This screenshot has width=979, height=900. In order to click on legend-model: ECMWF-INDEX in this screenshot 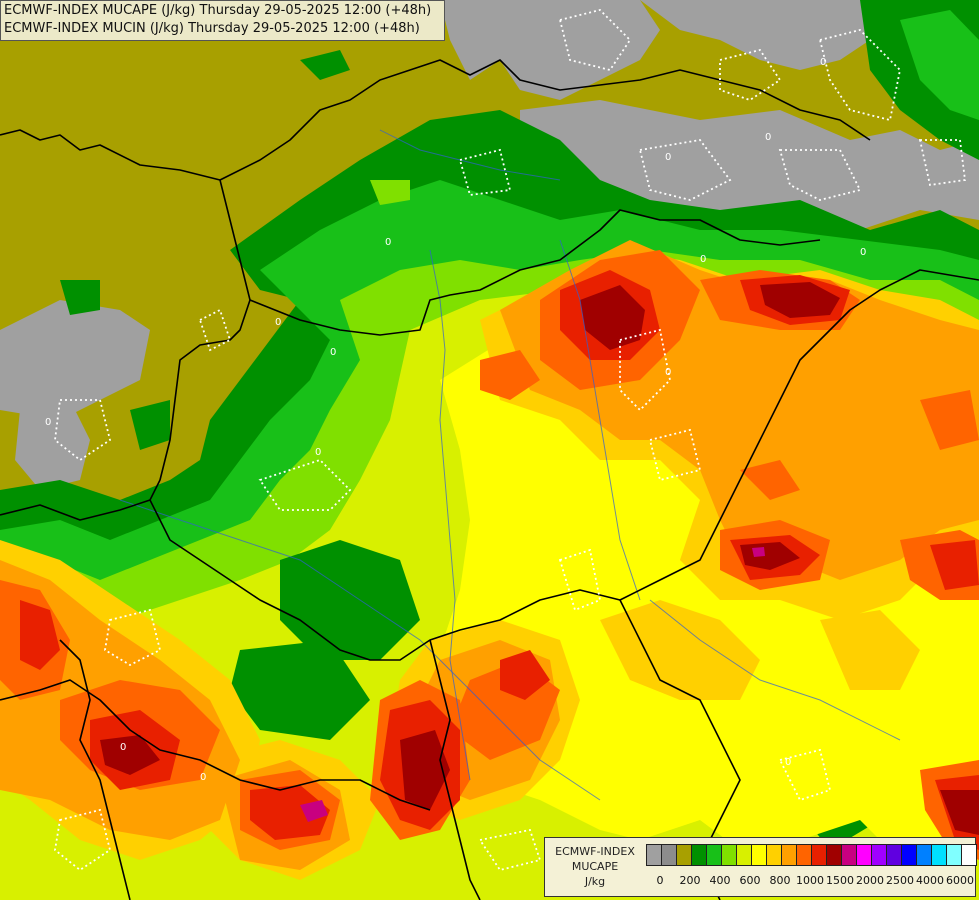, I will do `click(595, 851)`.